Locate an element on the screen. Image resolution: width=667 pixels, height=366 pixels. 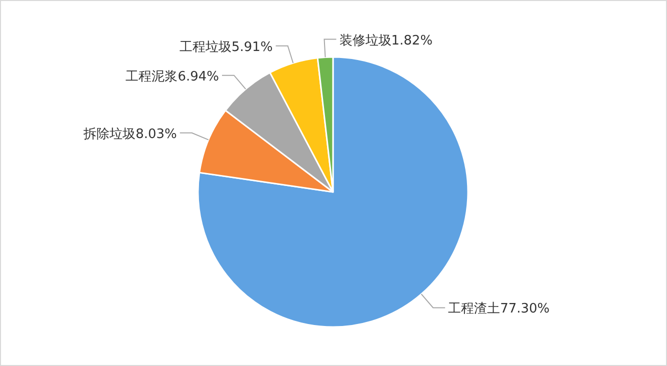
slice-label: 拆除垃圾8.03% is located at coordinates (129, 134).